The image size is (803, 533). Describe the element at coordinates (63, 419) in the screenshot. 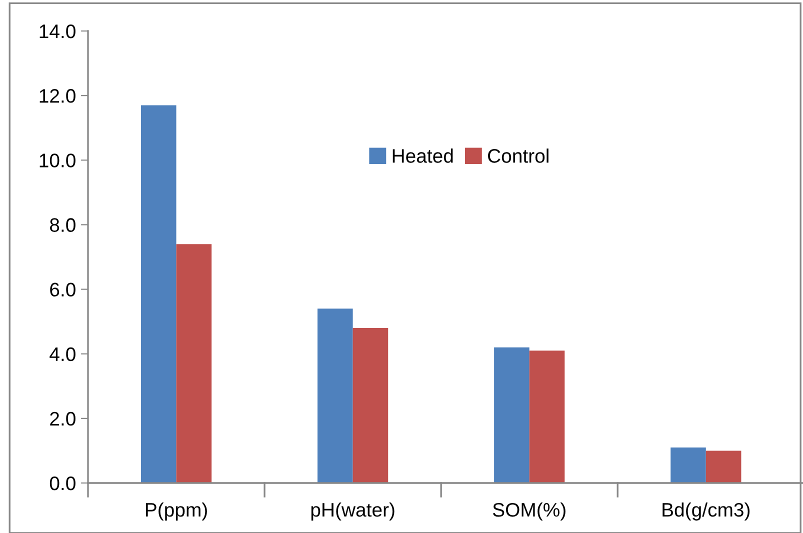

I see `y-tick-label: 2.0` at that location.